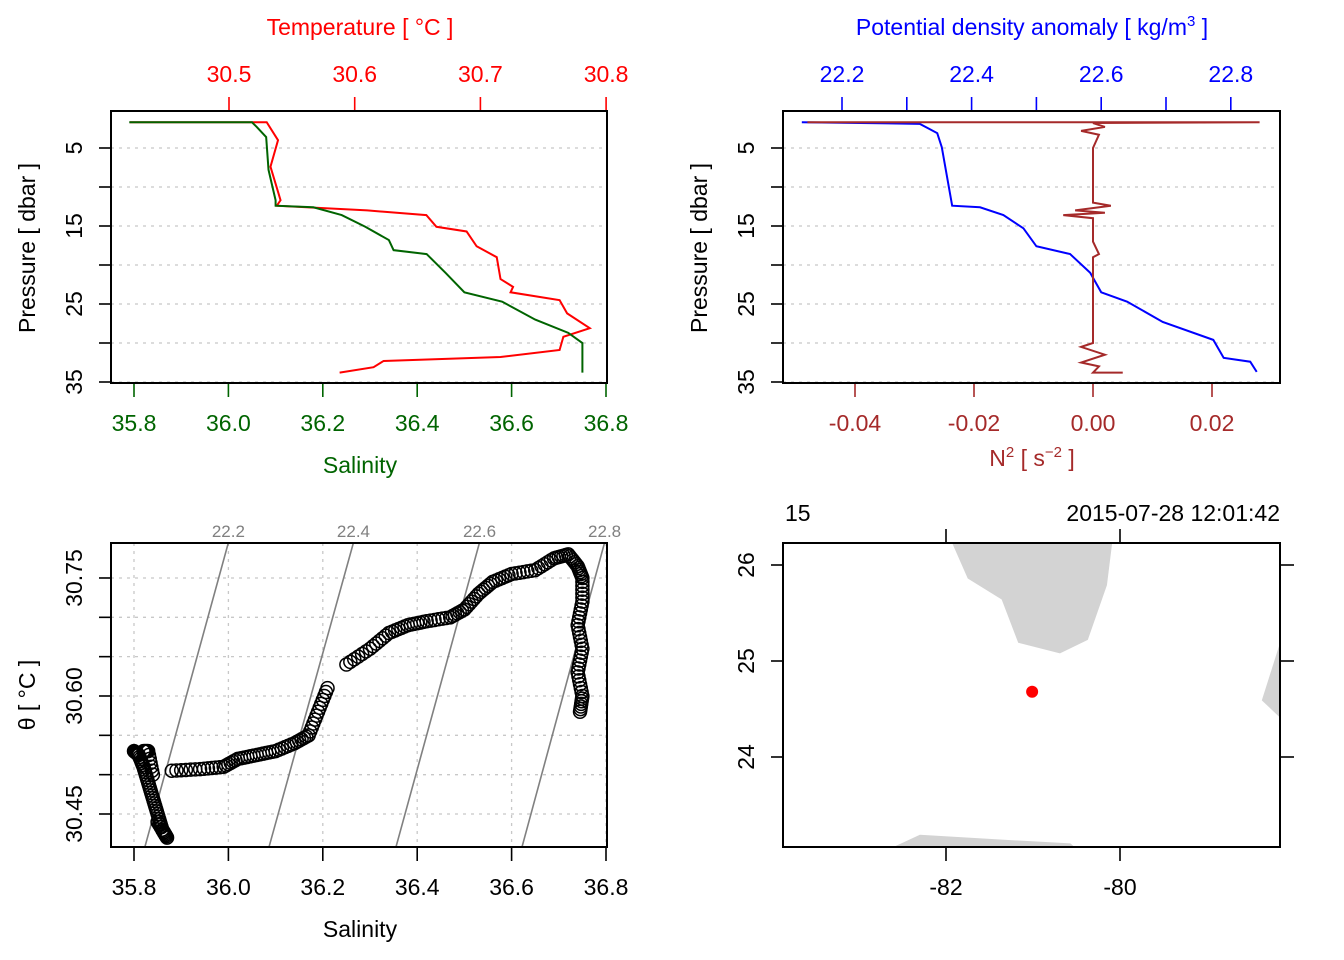 The image size is (1344, 960). Describe the element at coordinates (746, 565) in the screenshot. I see `lat-tick-label: 26` at that location.